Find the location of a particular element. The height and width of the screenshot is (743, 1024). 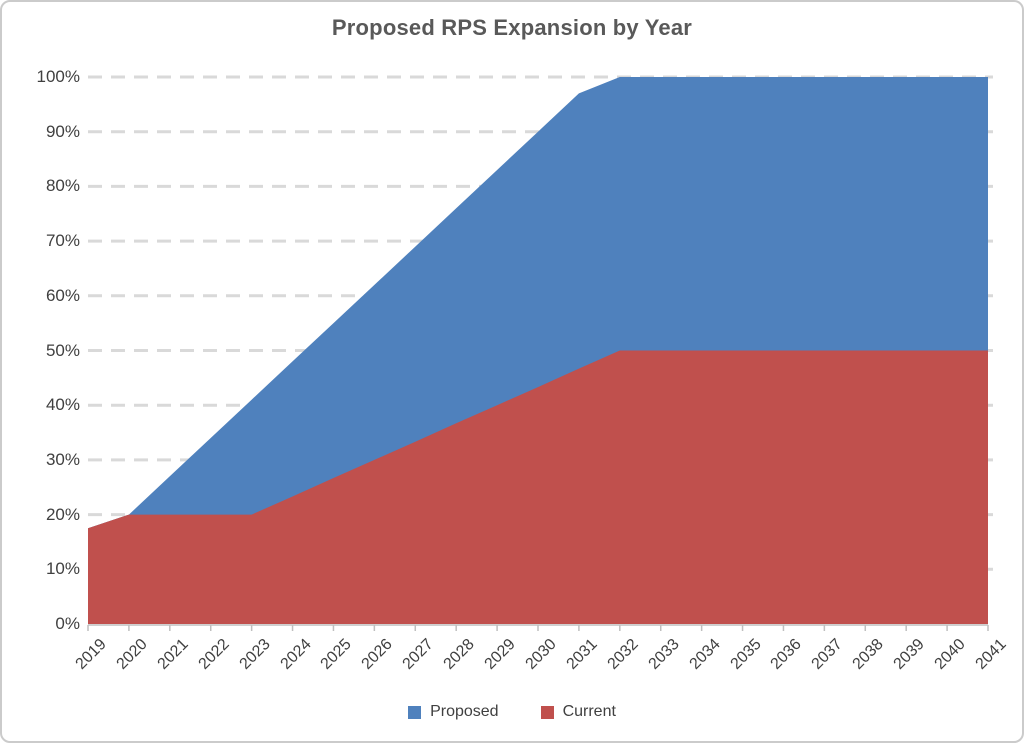

y-axis-label: 10% is located at coordinates (62, 569).